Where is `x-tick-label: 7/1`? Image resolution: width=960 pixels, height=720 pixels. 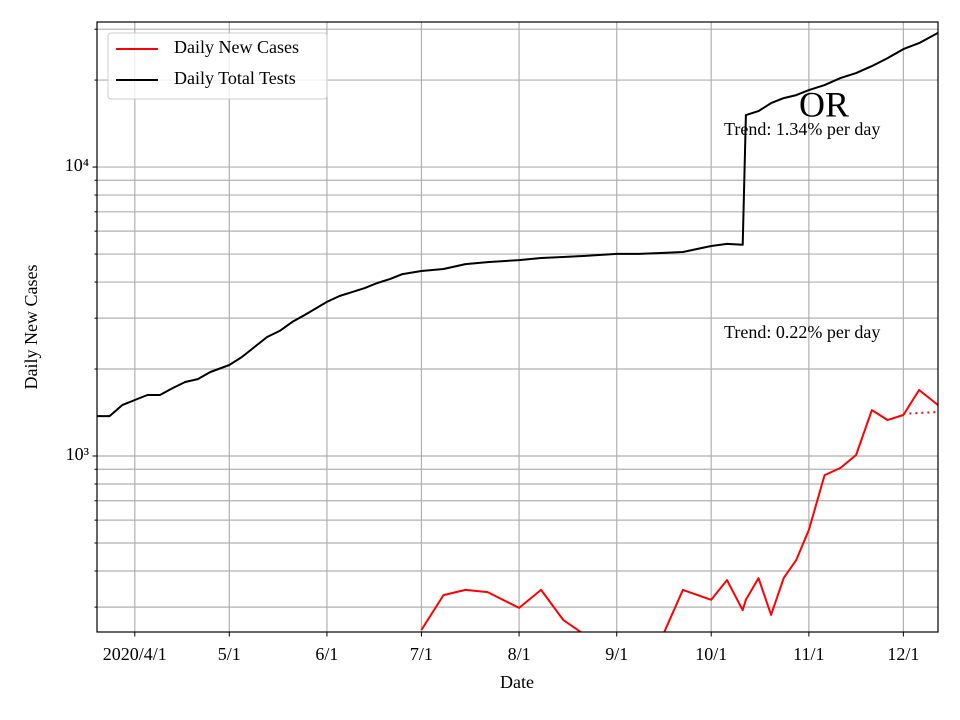 x-tick-label: 7/1 is located at coordinates (421, 654).